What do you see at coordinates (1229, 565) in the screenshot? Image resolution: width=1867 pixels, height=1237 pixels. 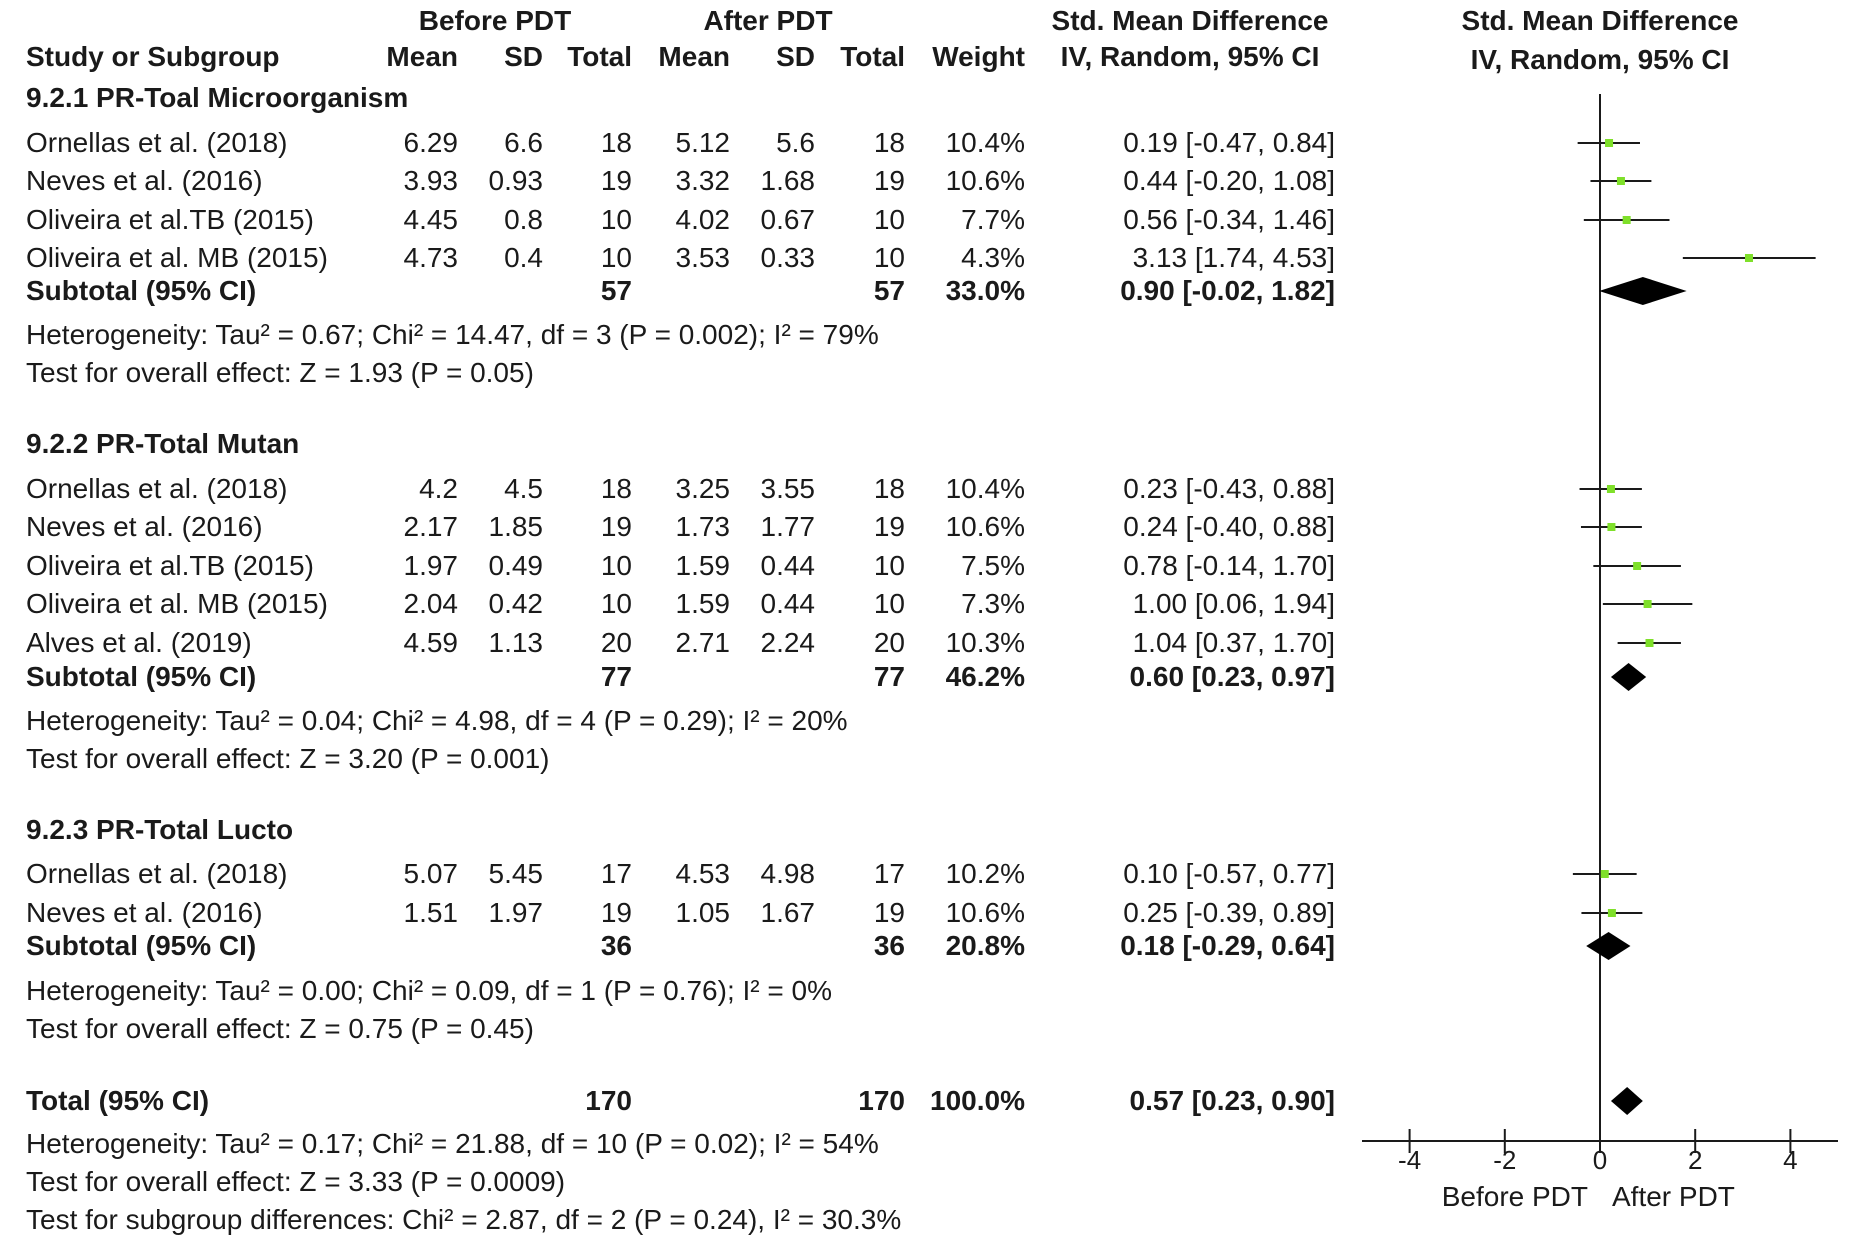 I see `effect-ci: 0.78 [-0.14, 1.70]` at bounding box center [1229, 565].